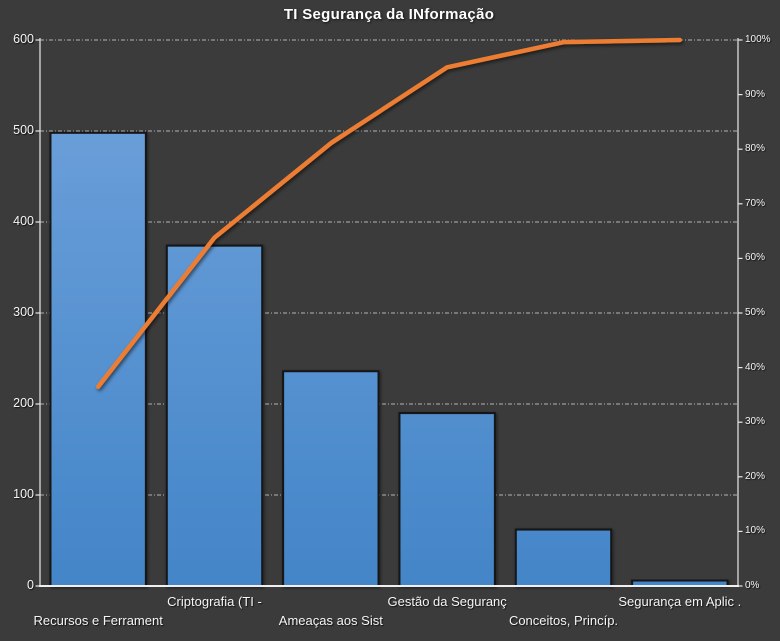 The height and width of the screenshot is (641, 780). I want to click on right-axis-tick-label: 0%, so click(752, 585).